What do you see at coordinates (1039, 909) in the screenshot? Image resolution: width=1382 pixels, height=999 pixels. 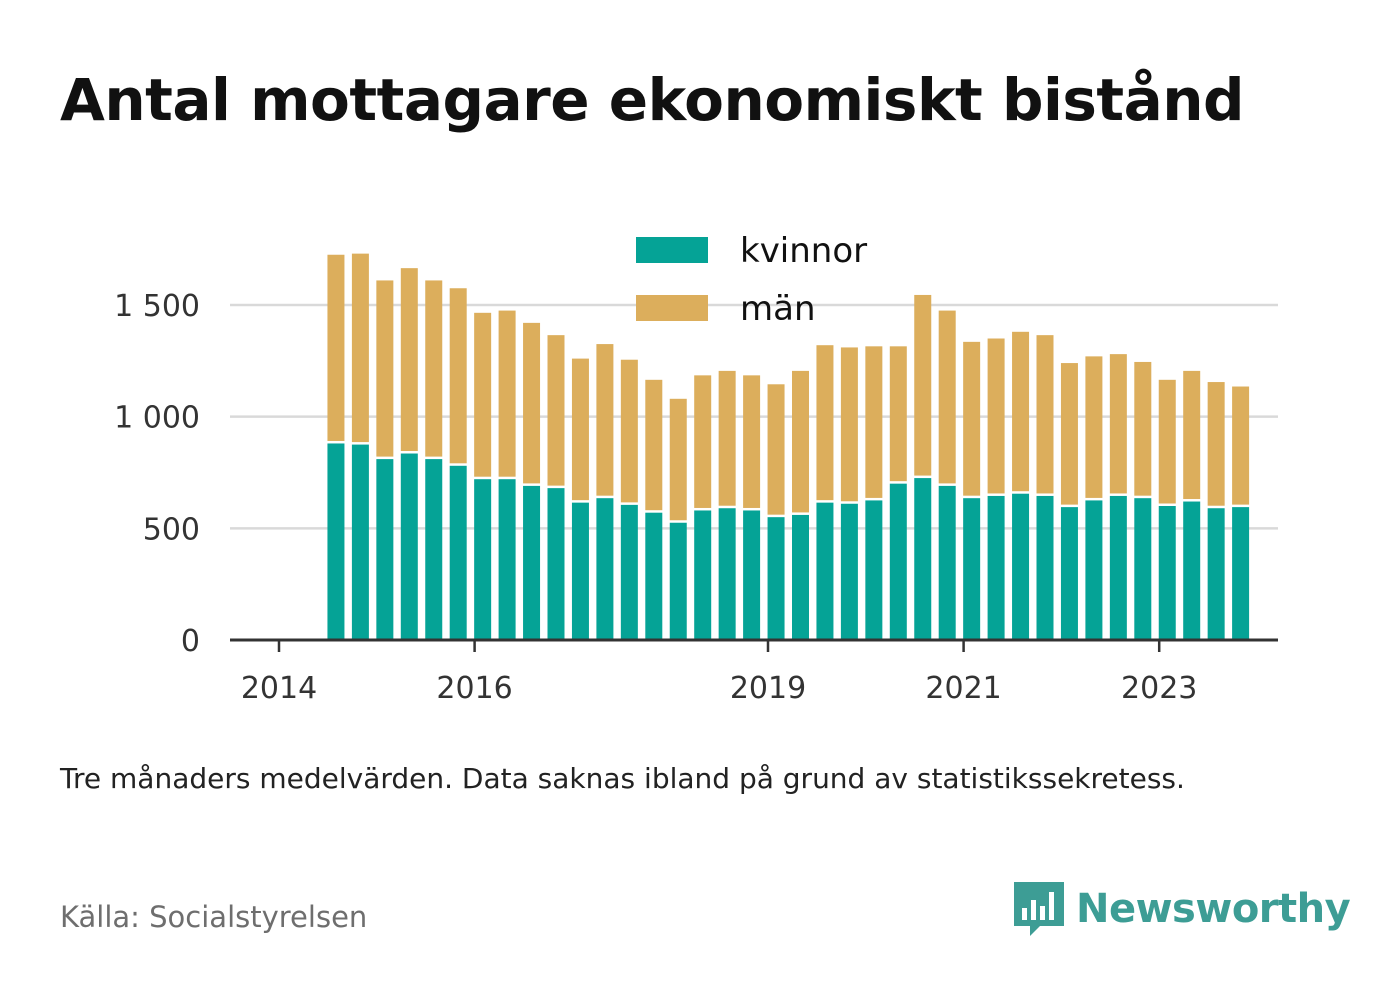 I see `bar-chart-speech-bubble-icon` at bounding box center [1039, 909].